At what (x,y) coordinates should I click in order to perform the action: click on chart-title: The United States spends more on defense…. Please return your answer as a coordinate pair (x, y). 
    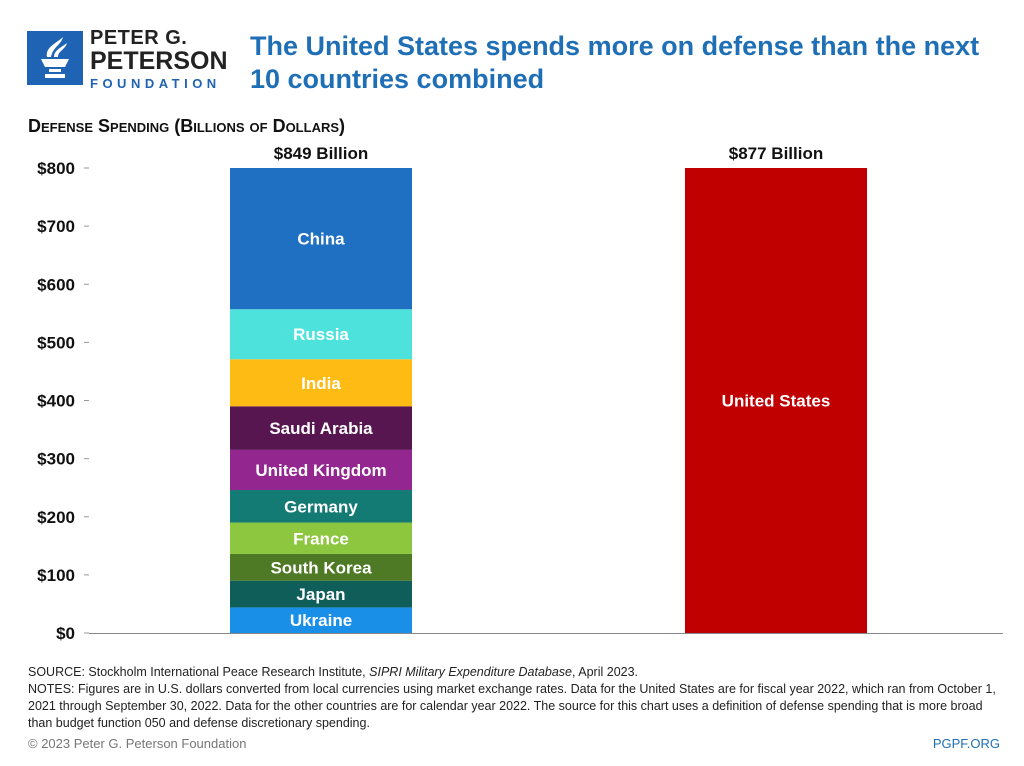
    Looking at the image, I should click on (615, 62).